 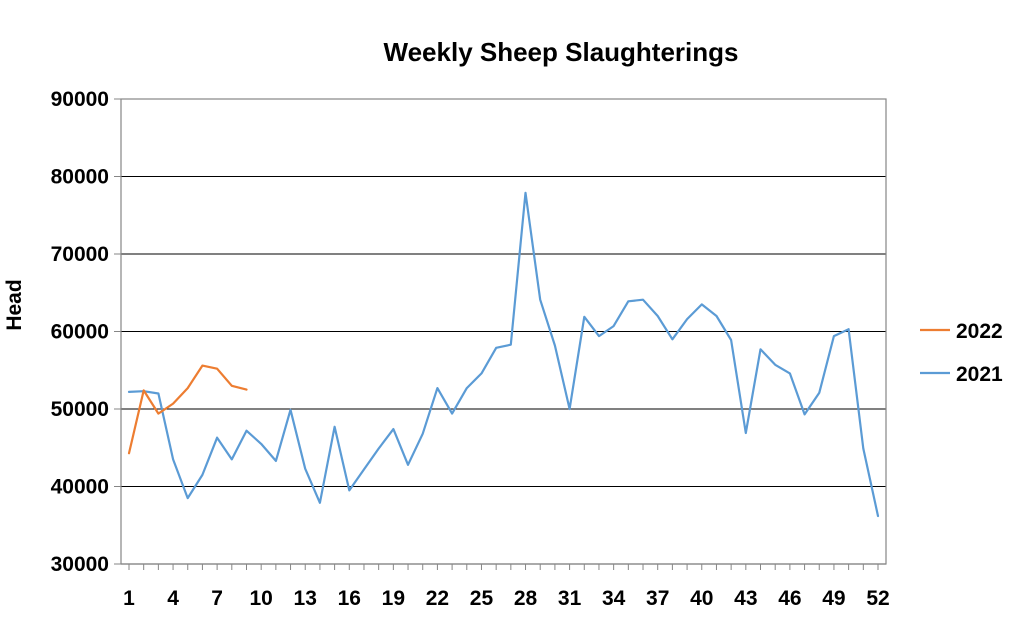 What do you see at coordinates (80, 332) in the screenshot?
I see `y-tick-label-3: 60000` at bounding box center [80, 332].